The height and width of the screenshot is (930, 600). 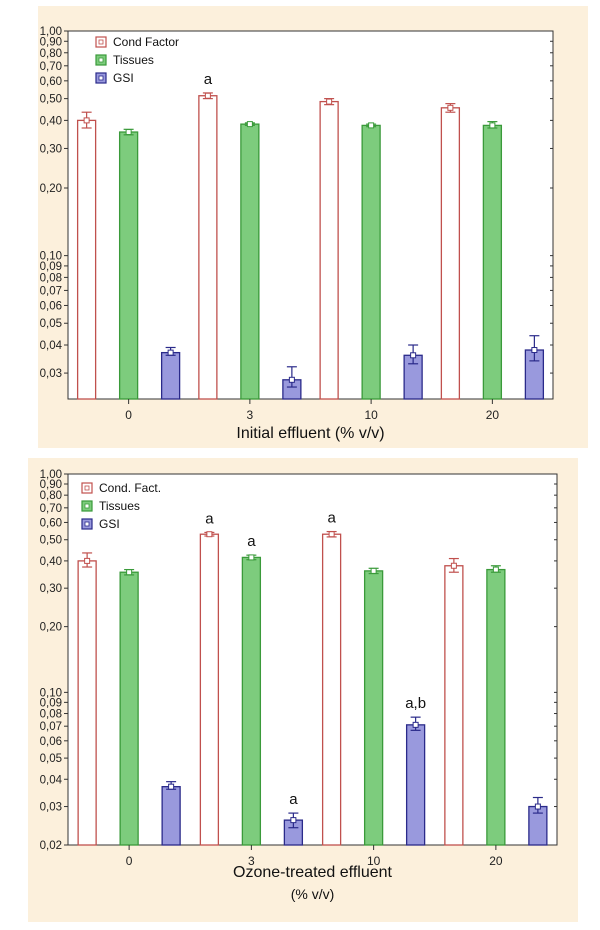 What do you see at coordinates (87, 703) in the screenshot?
I see `bar-cond-fact--0` at bounding box center [87, 703].